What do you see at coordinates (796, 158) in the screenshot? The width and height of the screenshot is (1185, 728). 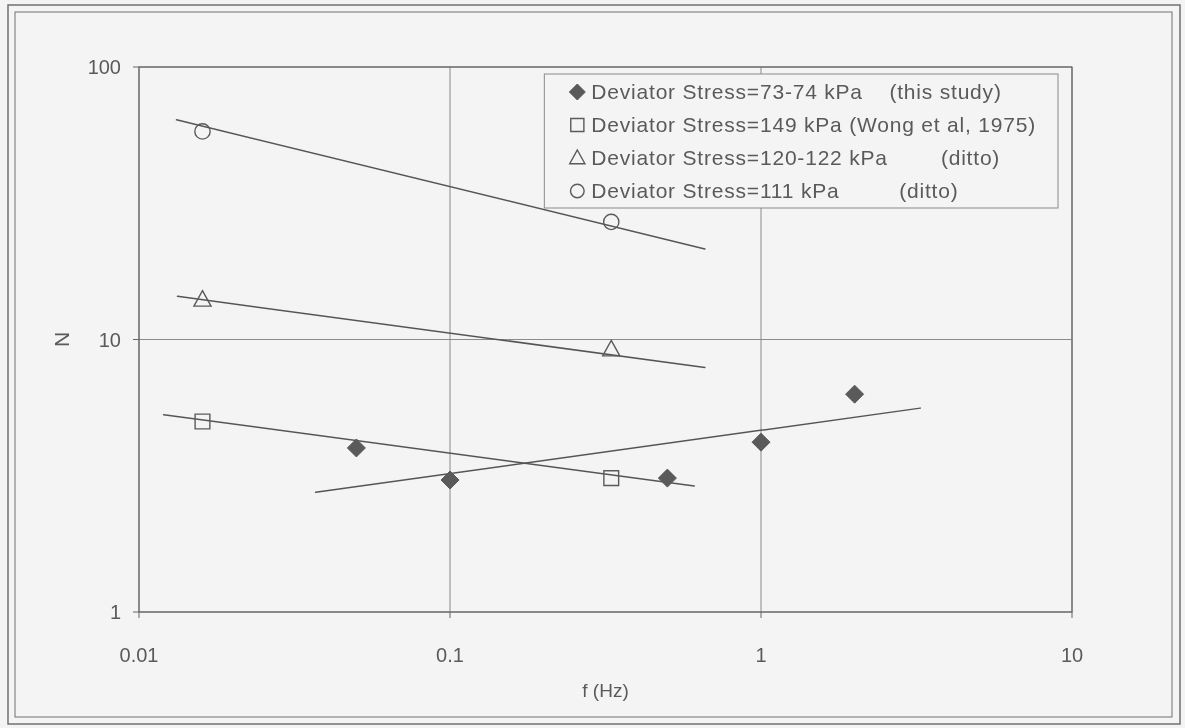 I see `legend-label: Deviator Stress=120-122 kPa (ditto)` at bounding box center [796, 158].